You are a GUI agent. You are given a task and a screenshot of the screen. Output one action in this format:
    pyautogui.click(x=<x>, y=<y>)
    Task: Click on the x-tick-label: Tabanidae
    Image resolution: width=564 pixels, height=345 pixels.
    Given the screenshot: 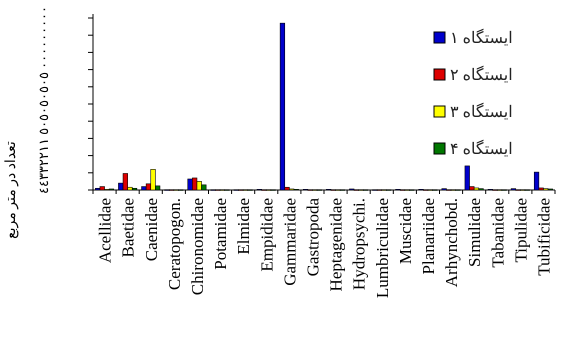 What is the action you would take?
    pyautogui.click(x=497, y=233)
    